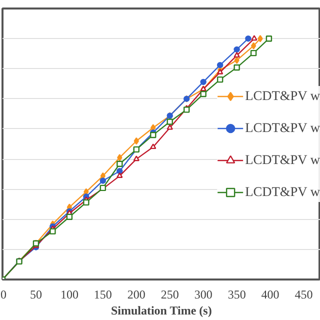 This screenshot has width=320, height=320. What do you see at coordinates (3, 295) in the screenshot?
I see `x-tick-label: 0` at bounding box center [3, 295].